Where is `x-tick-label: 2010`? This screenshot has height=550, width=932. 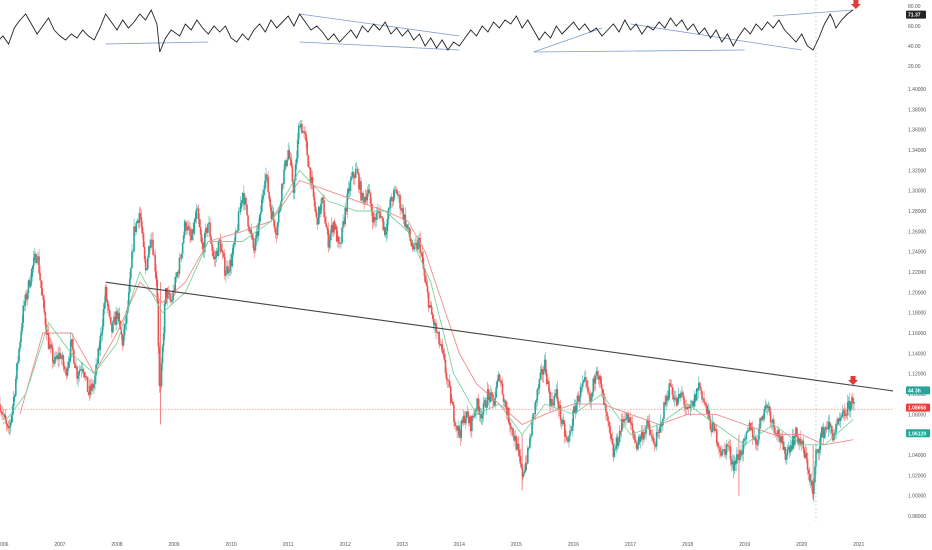 x-tick-label: 2010 is located at coordinates (231, 545).